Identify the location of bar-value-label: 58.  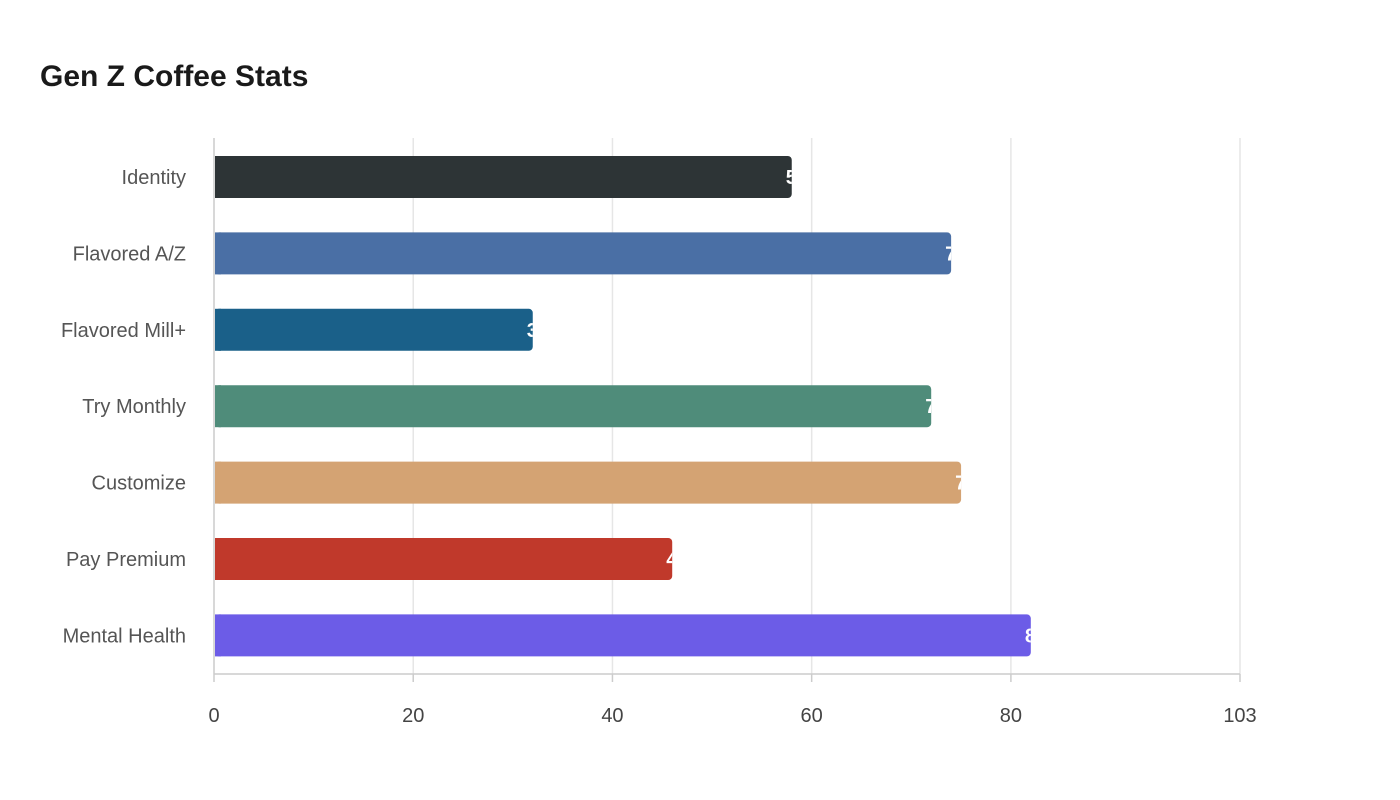
(797, 178).